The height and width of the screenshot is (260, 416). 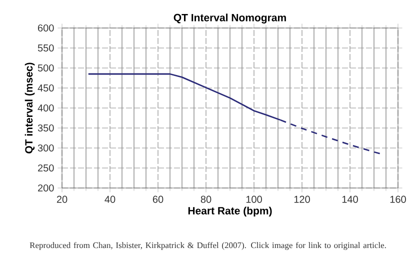 I want to click on text: Reproduced from Chan, Isbister, Kirkpatrick & Duffel (2007). Click image for link to original article., so click(x=208, y=246).